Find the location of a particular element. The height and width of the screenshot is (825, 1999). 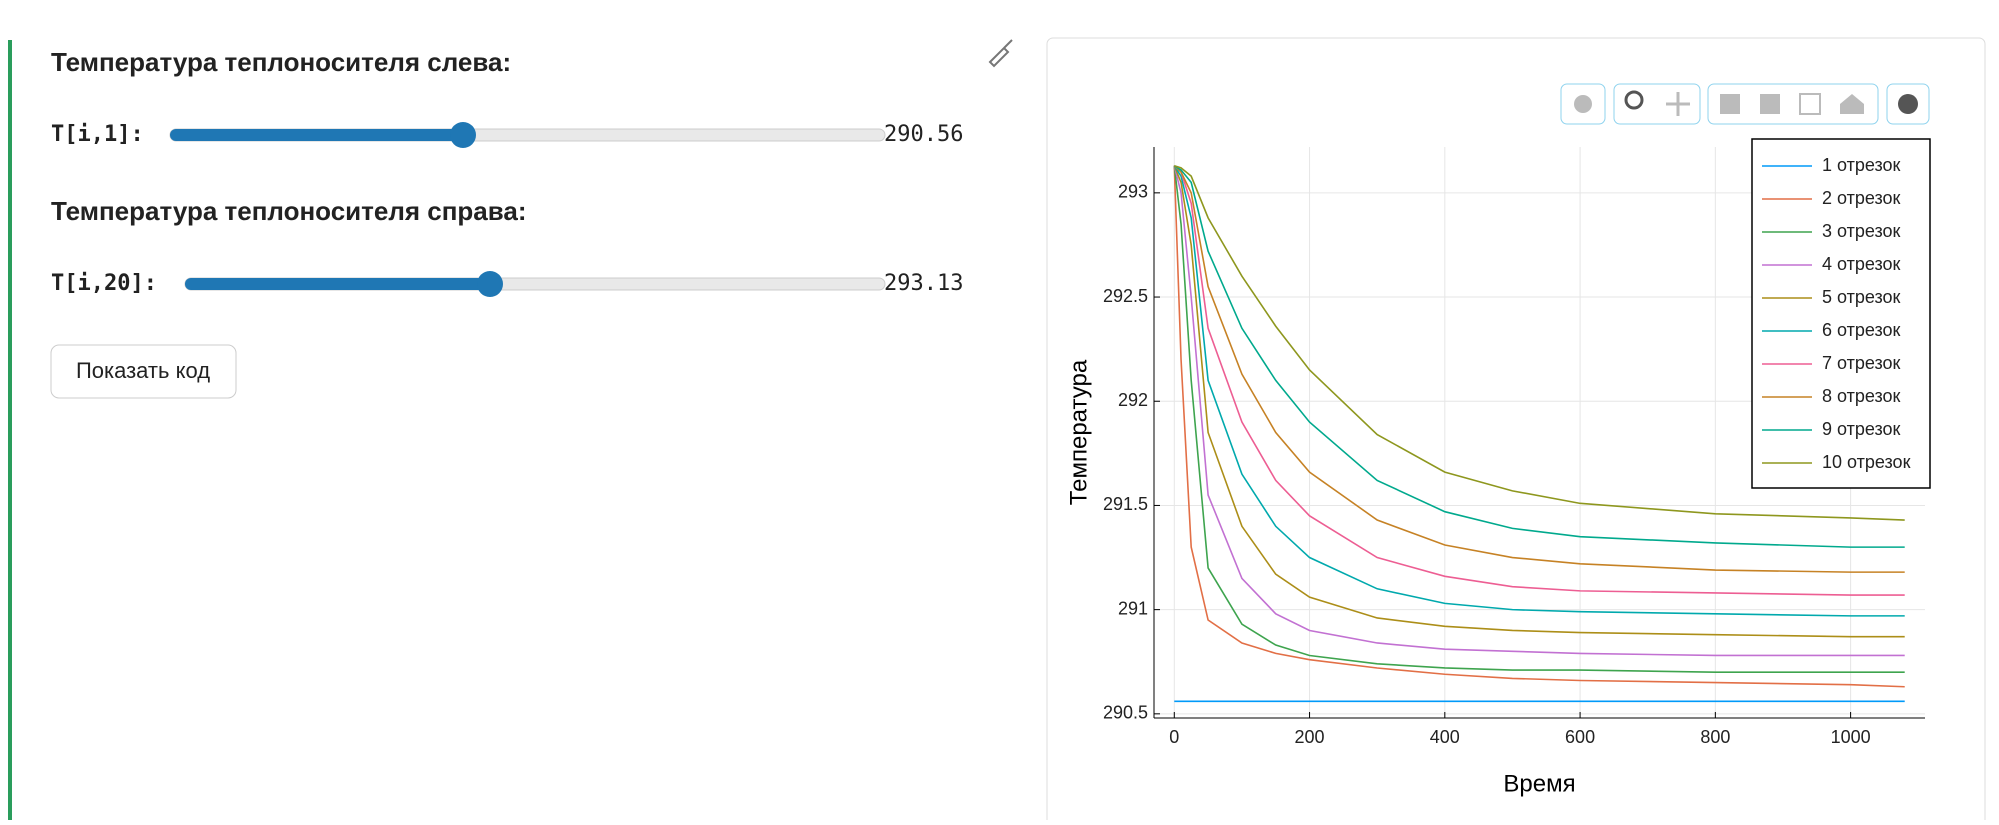

y-tick-label: 291 is located at coordinates (1133, 608).